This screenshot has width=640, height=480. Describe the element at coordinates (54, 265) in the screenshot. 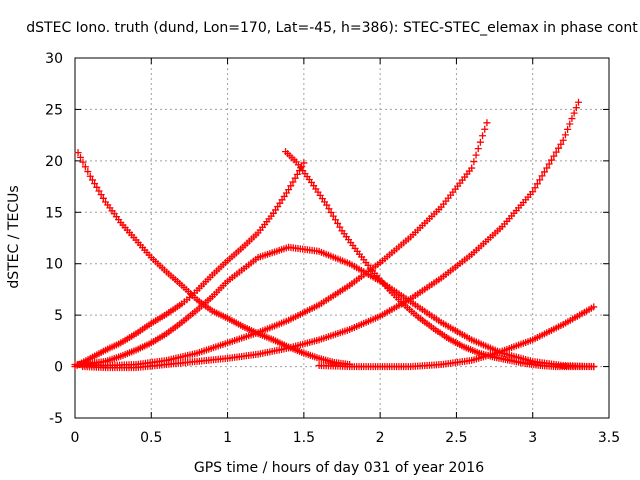

I see `y-tick-label: 10` at that location.